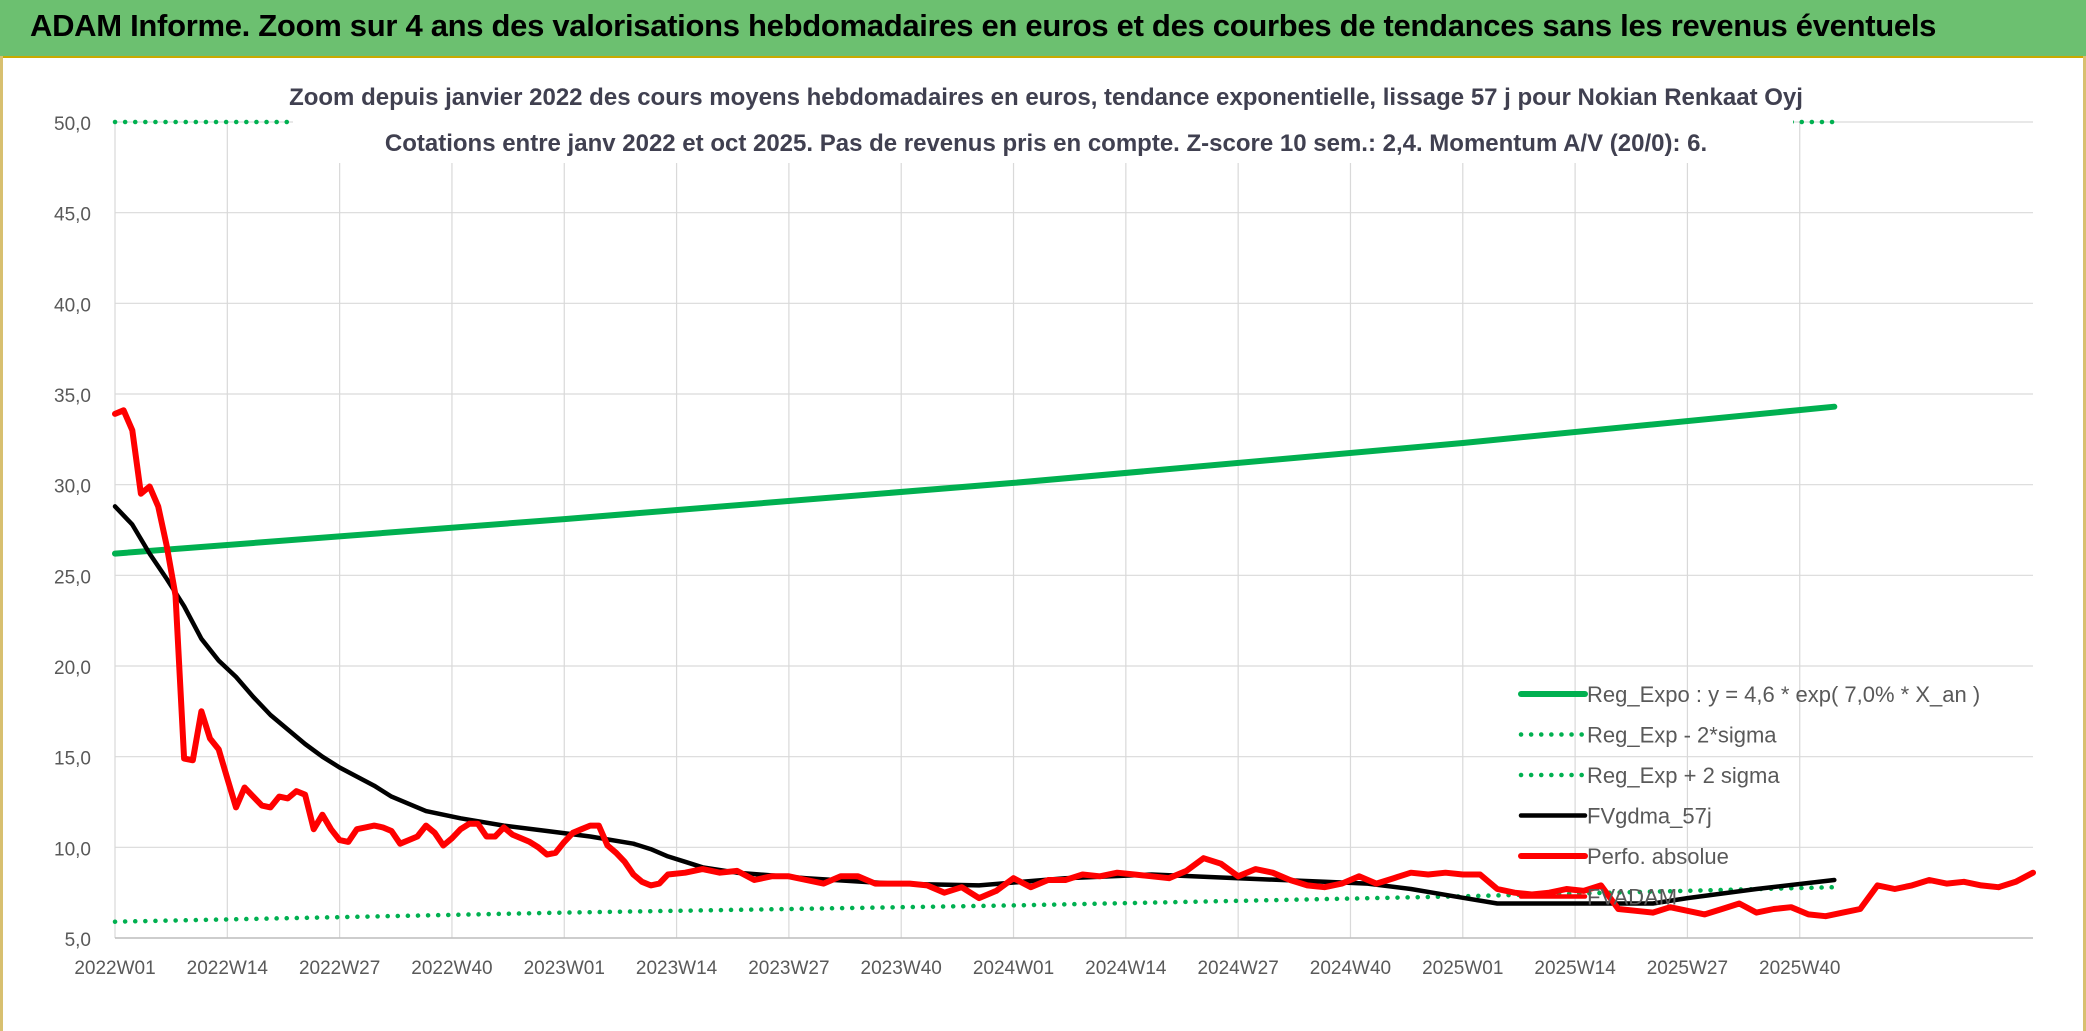 This screenshot has height=1031, width=2086. What do you see at coordinates (1783, 694) in the screenshot?
I see `legend-label: Reg_Expo : y = 4,6 * exp( 7,0% * X_an )` at bounding box center [1783, 694].